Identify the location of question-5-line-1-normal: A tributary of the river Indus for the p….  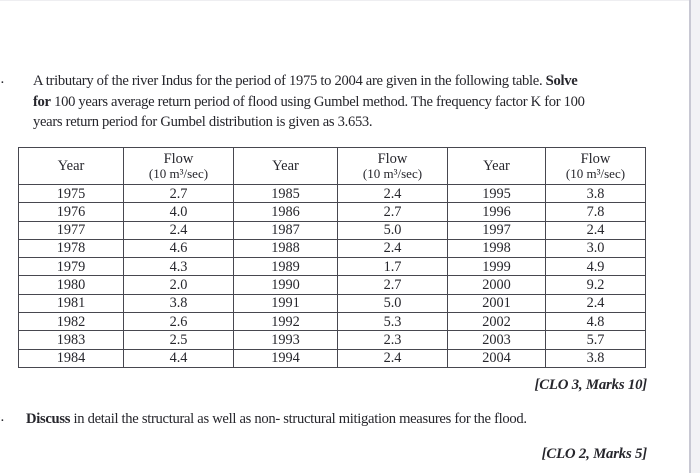
(289, 81).